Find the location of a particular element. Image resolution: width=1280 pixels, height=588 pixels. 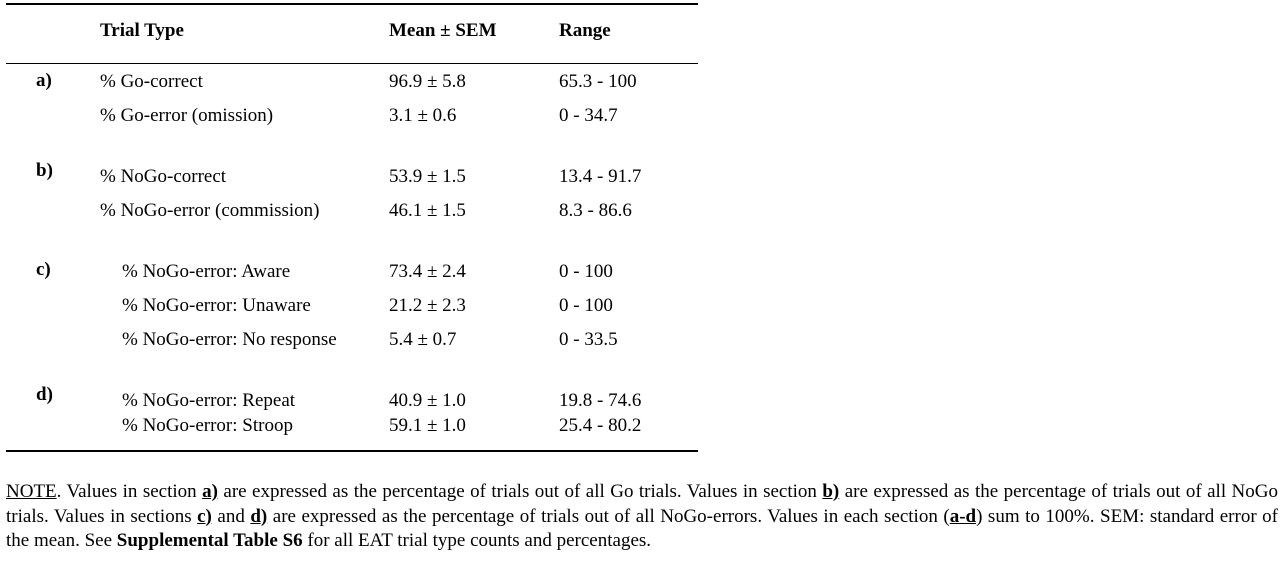

table-row-label: % Go-error (omission) is located at coordinates (187, 115).